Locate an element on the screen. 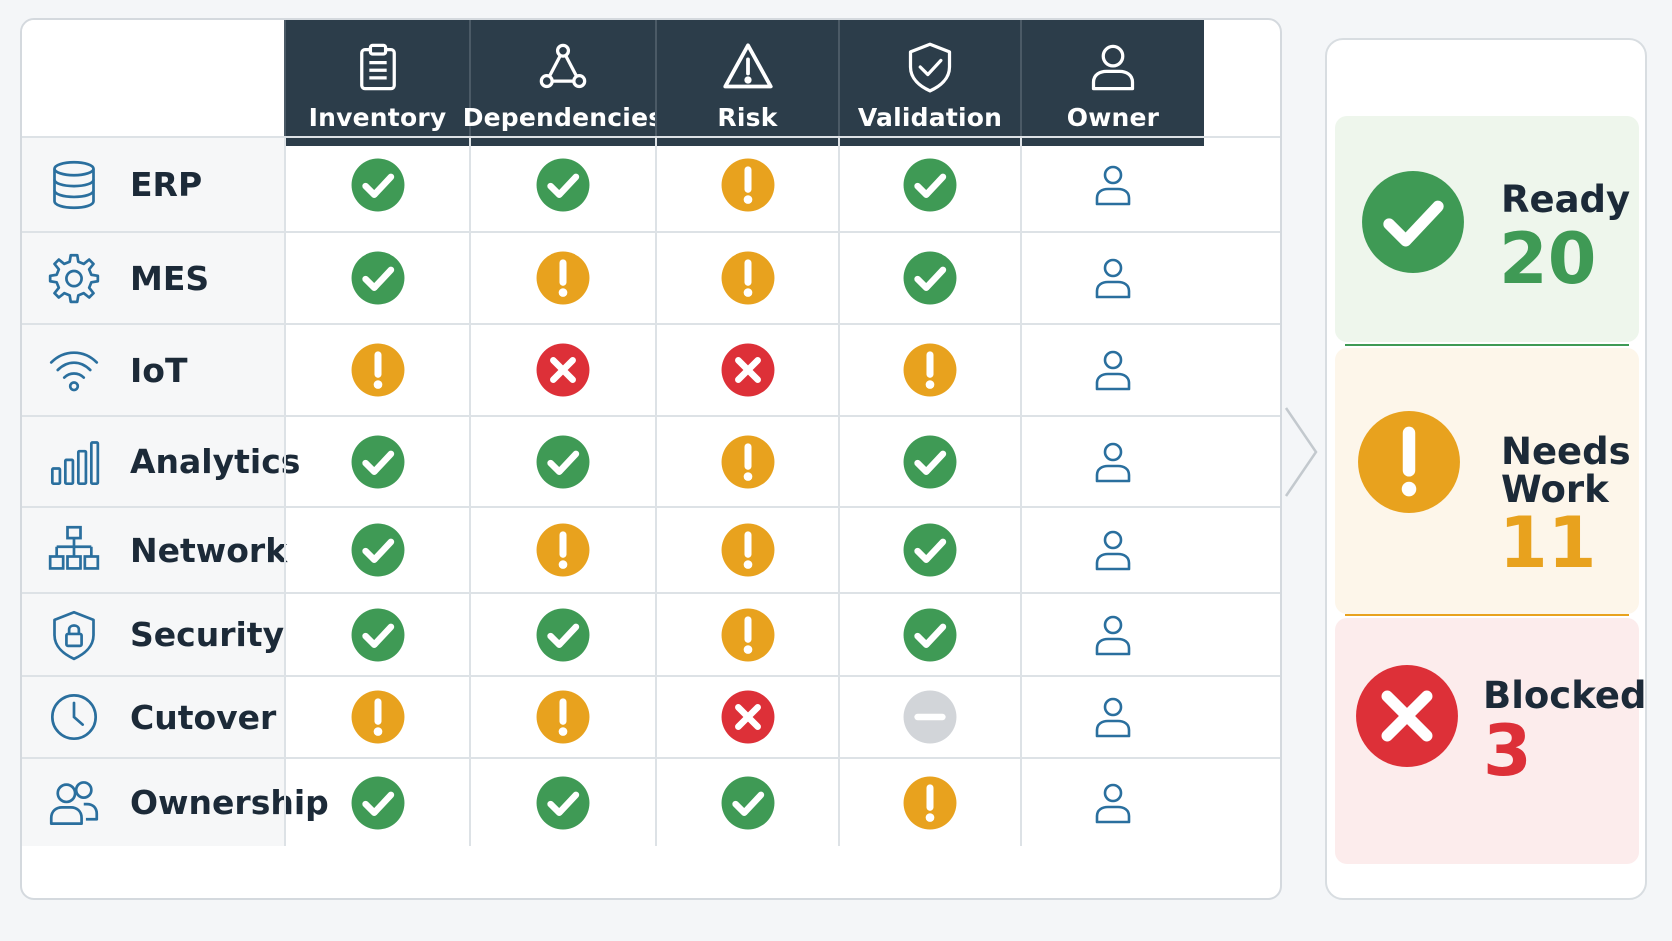  table-row-erp: ERP is located at coordinates (651, 183).